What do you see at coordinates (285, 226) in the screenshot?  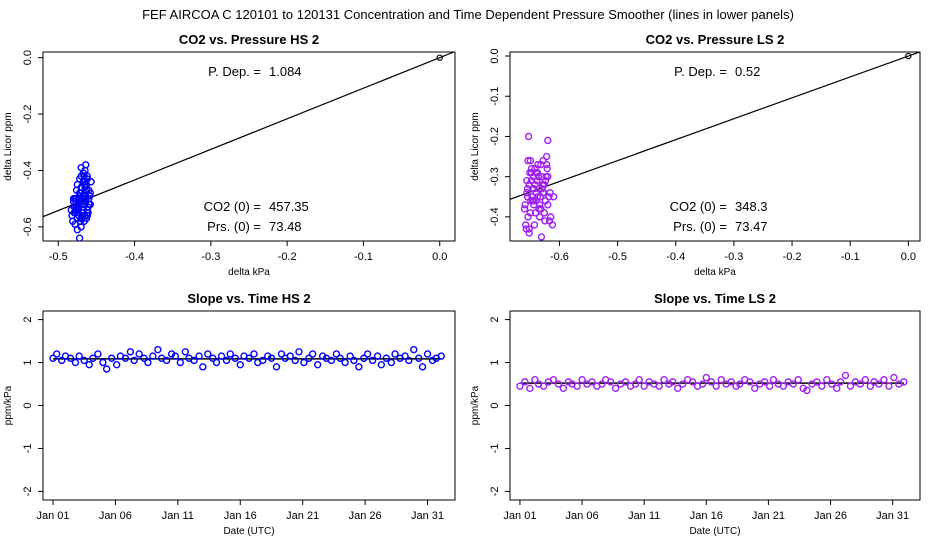 I see `hs-pressure-prs-value: 73.48` at bounding box center [285, 226].